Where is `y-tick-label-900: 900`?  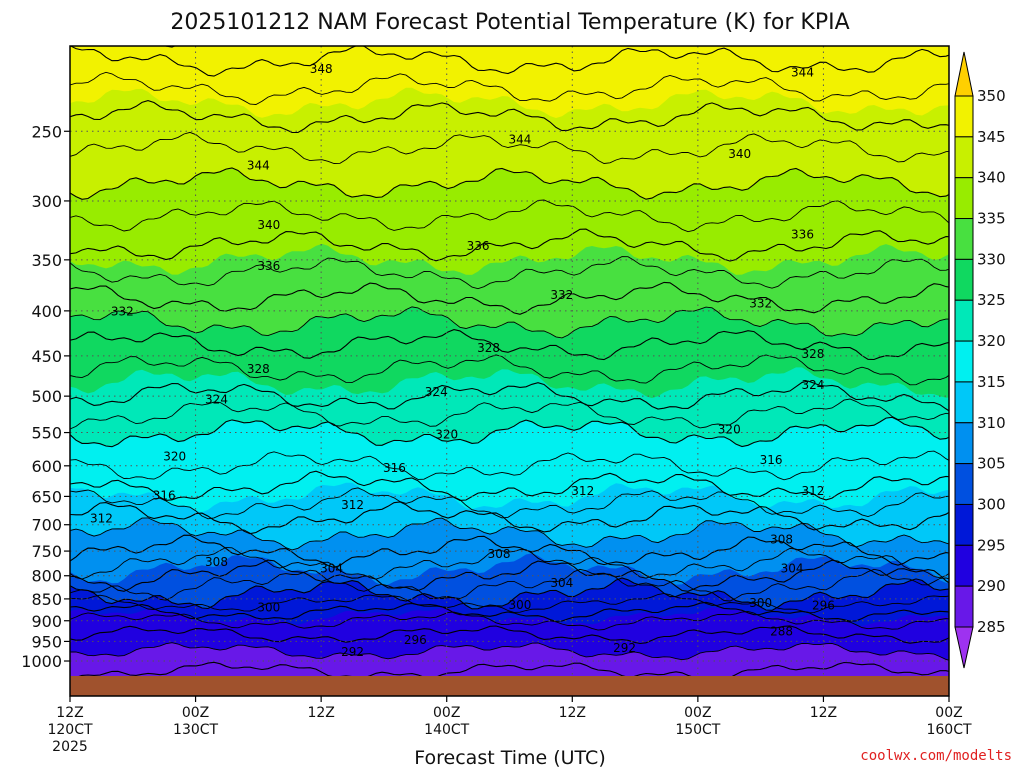 y-tick-label-900: 900 is located at coordinates (46, 621).